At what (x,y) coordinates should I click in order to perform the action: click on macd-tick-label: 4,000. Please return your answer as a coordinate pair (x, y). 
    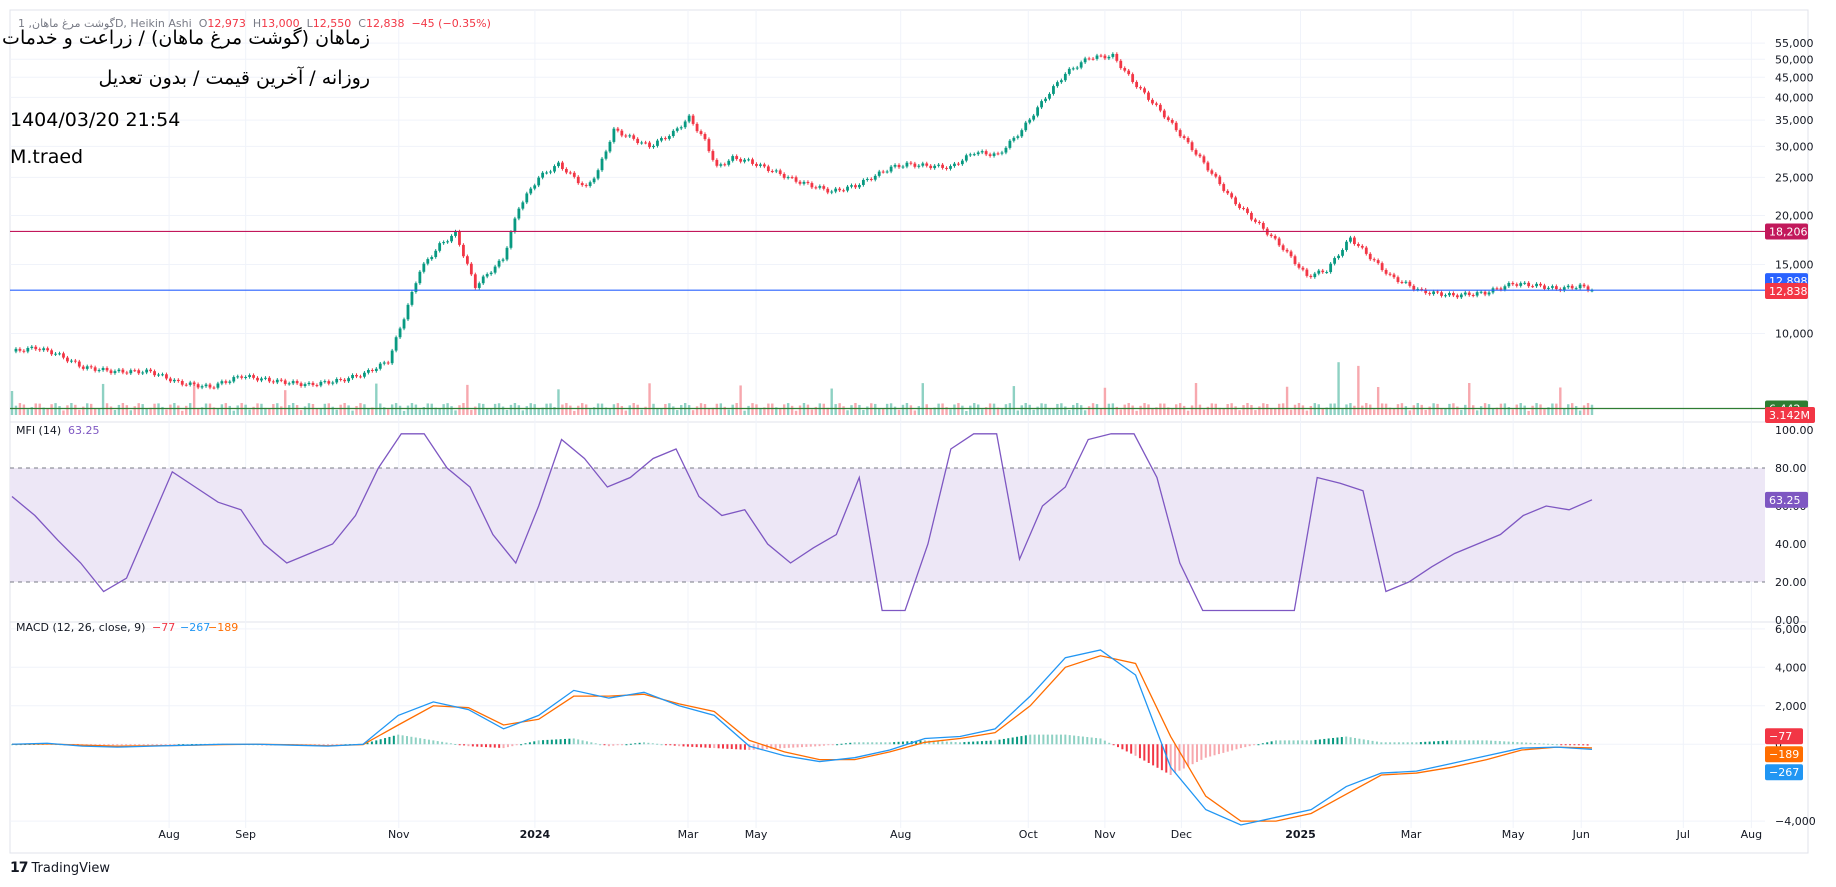
    Looking at the image, I should click on (1791, 667).